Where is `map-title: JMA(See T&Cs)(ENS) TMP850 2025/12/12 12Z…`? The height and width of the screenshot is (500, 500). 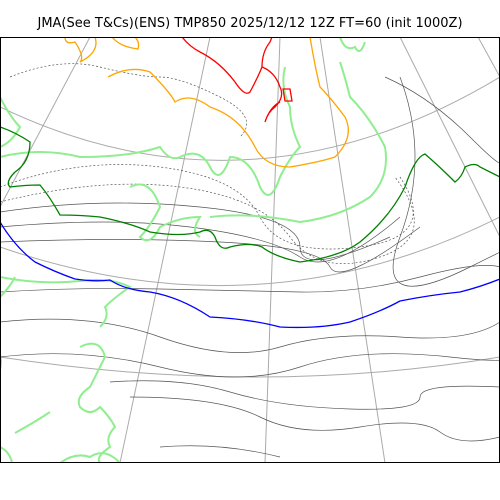
map-title: JMA(See T&Cs)(ENS) TMP850 2025/12/12 12Z… is located at coordinates (250, 23).